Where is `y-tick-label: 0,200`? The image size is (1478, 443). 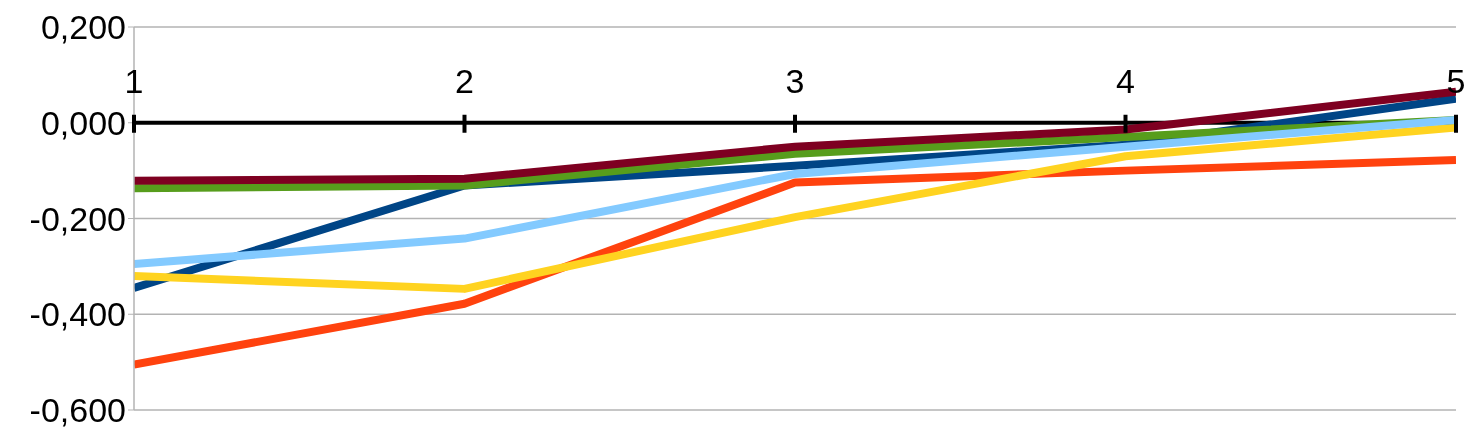
y-tick-label: 0,200 is located at coordinates (83, 27).